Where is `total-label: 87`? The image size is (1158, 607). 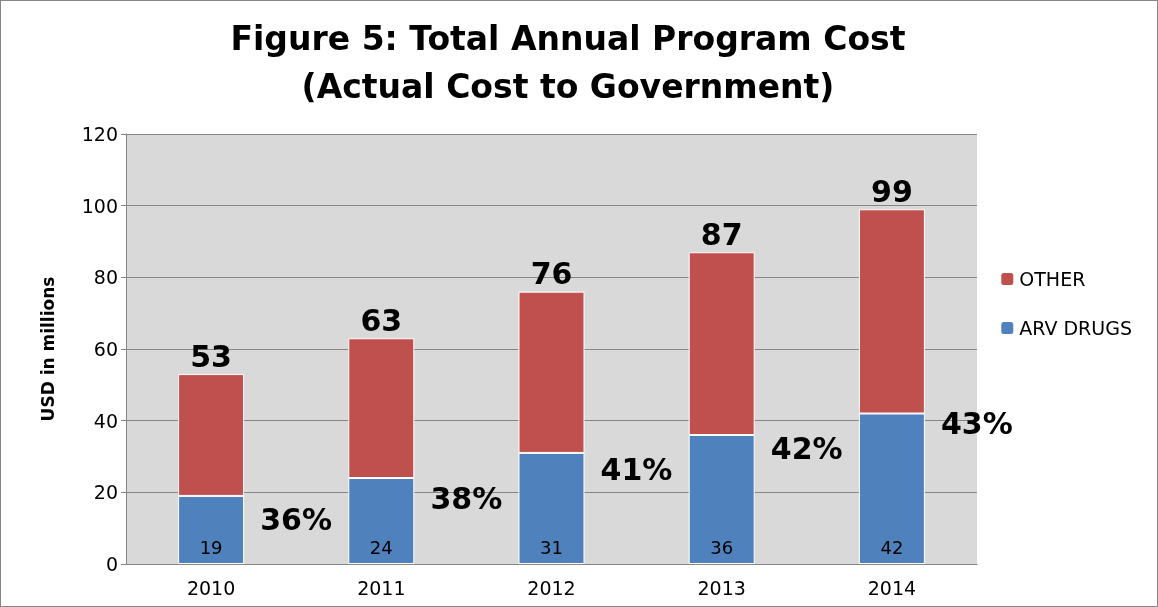
total-label: 87 is located at coordinates (721, 234).